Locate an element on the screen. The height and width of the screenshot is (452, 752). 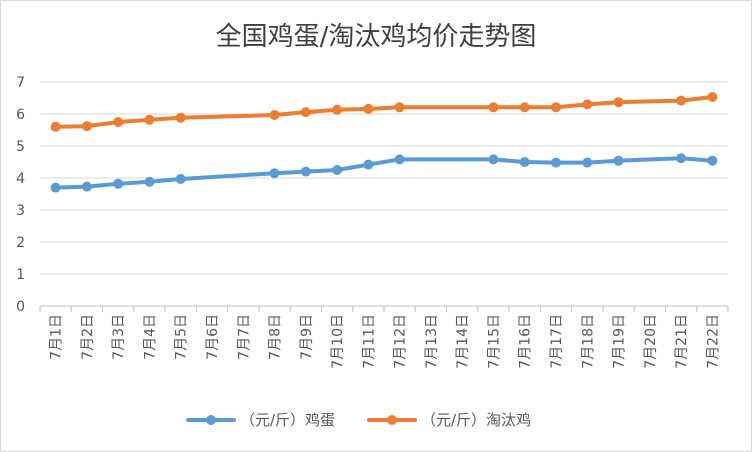
x-tick-label: 7月2日 is located at coordinates (88, 337).